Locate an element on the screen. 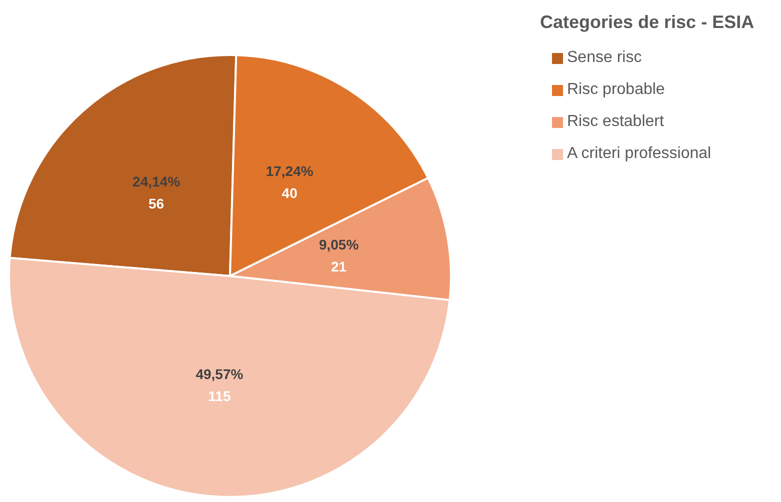  legend-title: Categories de risc - ESIA is located at coordinates (647, 22).